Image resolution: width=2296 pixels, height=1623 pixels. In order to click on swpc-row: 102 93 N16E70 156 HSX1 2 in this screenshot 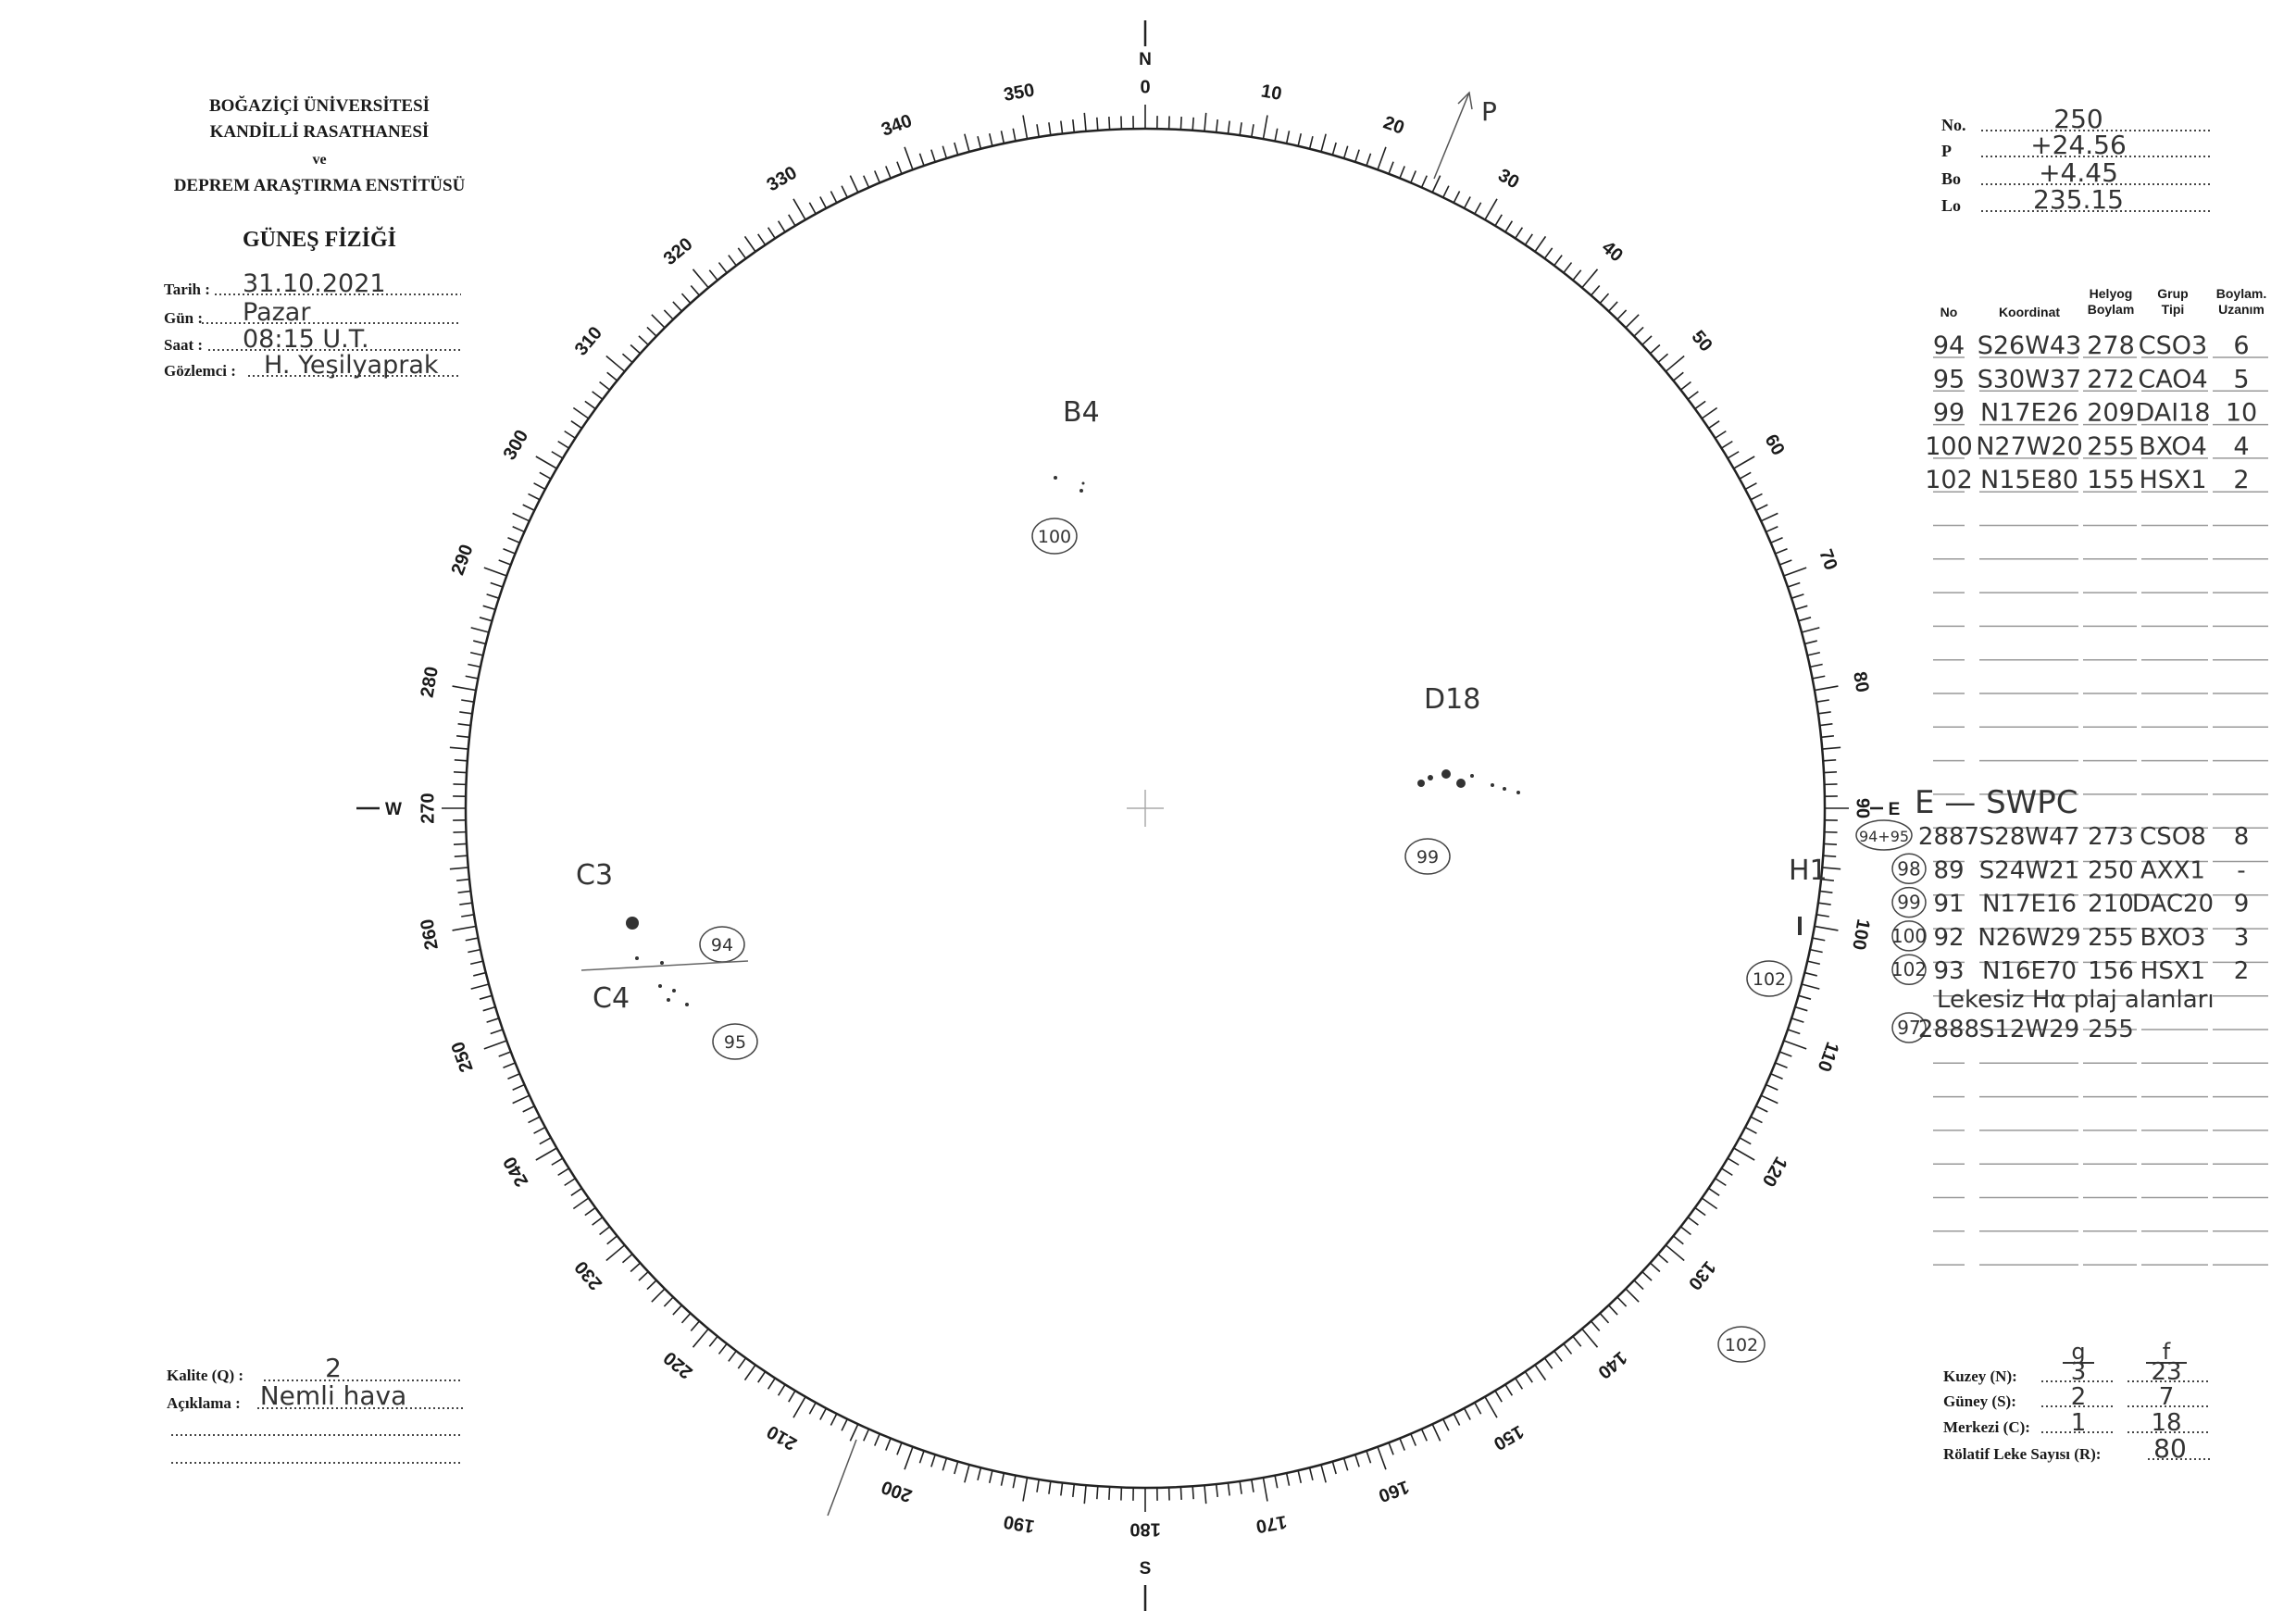, I will do `click(2070, 969)`.